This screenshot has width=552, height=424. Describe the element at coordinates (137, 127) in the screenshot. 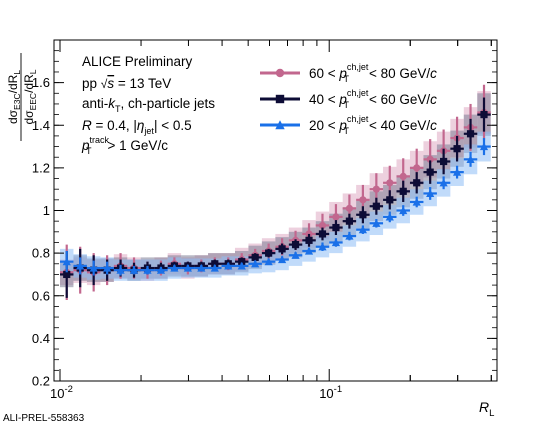

I see `annotation-jet-radius: R = 0.4, |ηjet| < 0.5` at that location.